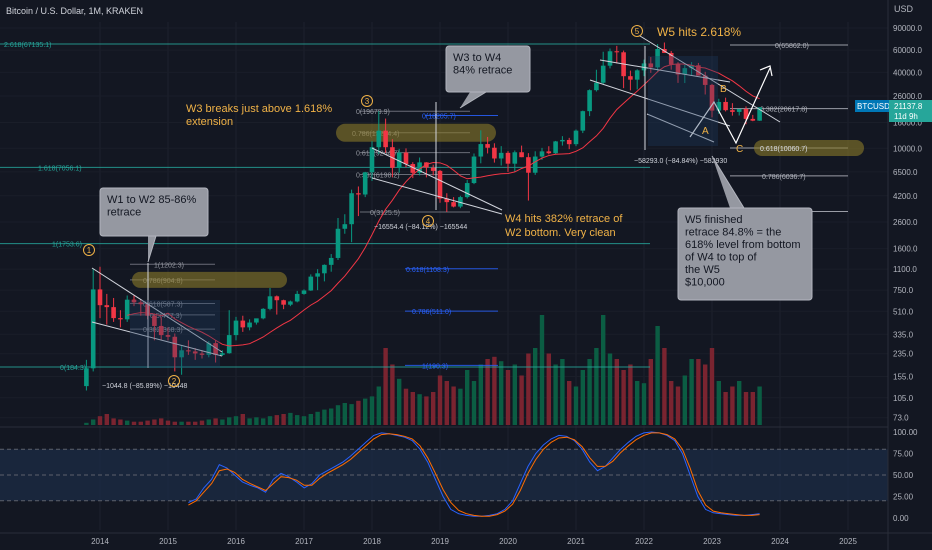  Describe the element at coordinates (27, 45) in the screenshot. I see `fib-level-label: 2.618(67135.1)` at that location.